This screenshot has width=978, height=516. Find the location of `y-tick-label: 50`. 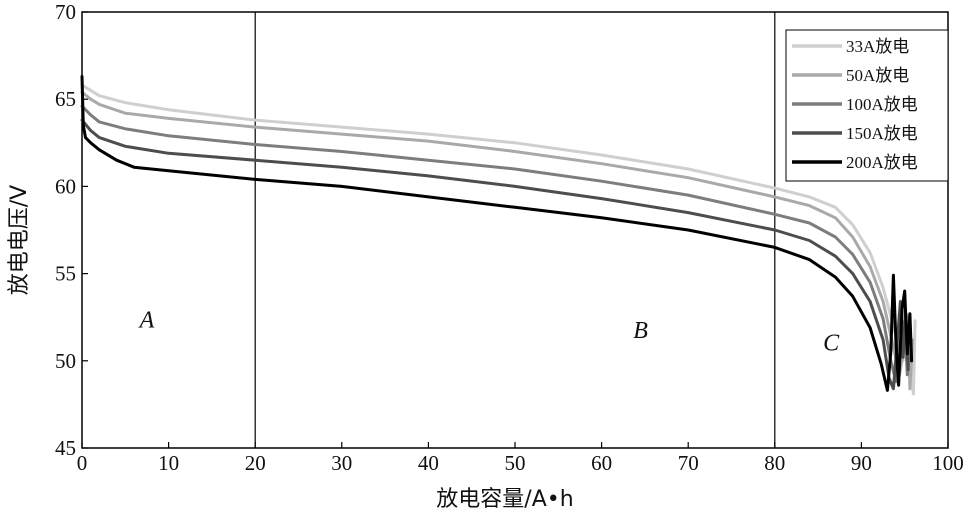

y-tick-label: 50 is located at coordinates (65, 361).